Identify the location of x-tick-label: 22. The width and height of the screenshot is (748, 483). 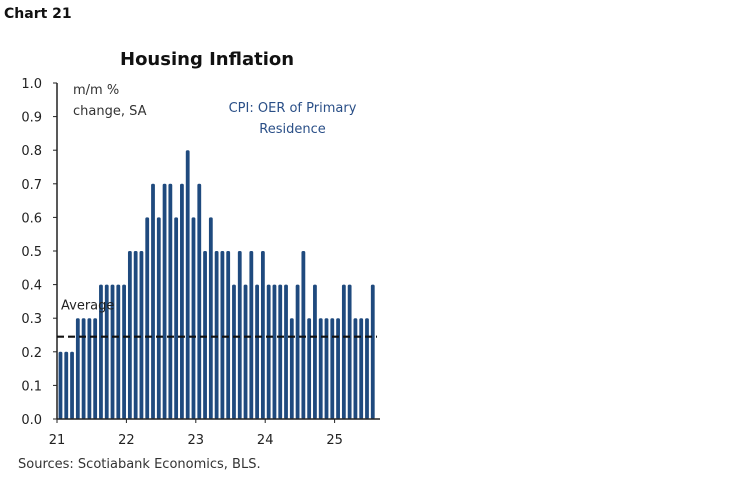
(126, 440).